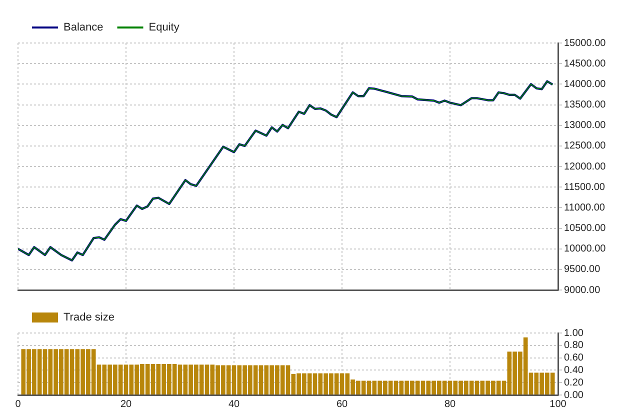 Image resolution: width=625 pixels, height=413 pixels. What do you see at coordinates (126, 404) in the screenshot?
I see `x-tick-label: 20` at bounding box center [126, 404].